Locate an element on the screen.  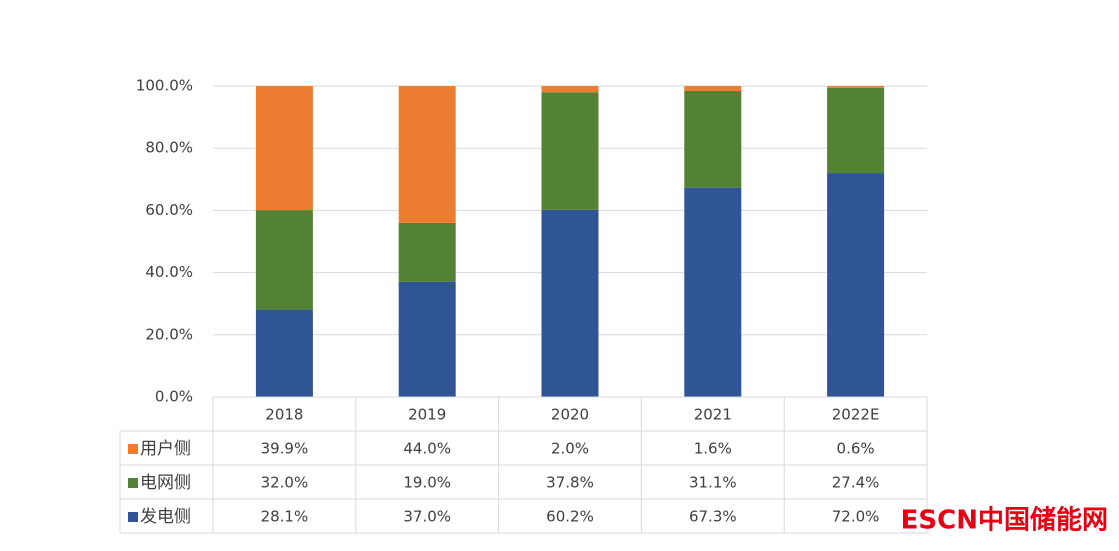
y-tick-label: 40.0% is located at coordinates (169, 272).